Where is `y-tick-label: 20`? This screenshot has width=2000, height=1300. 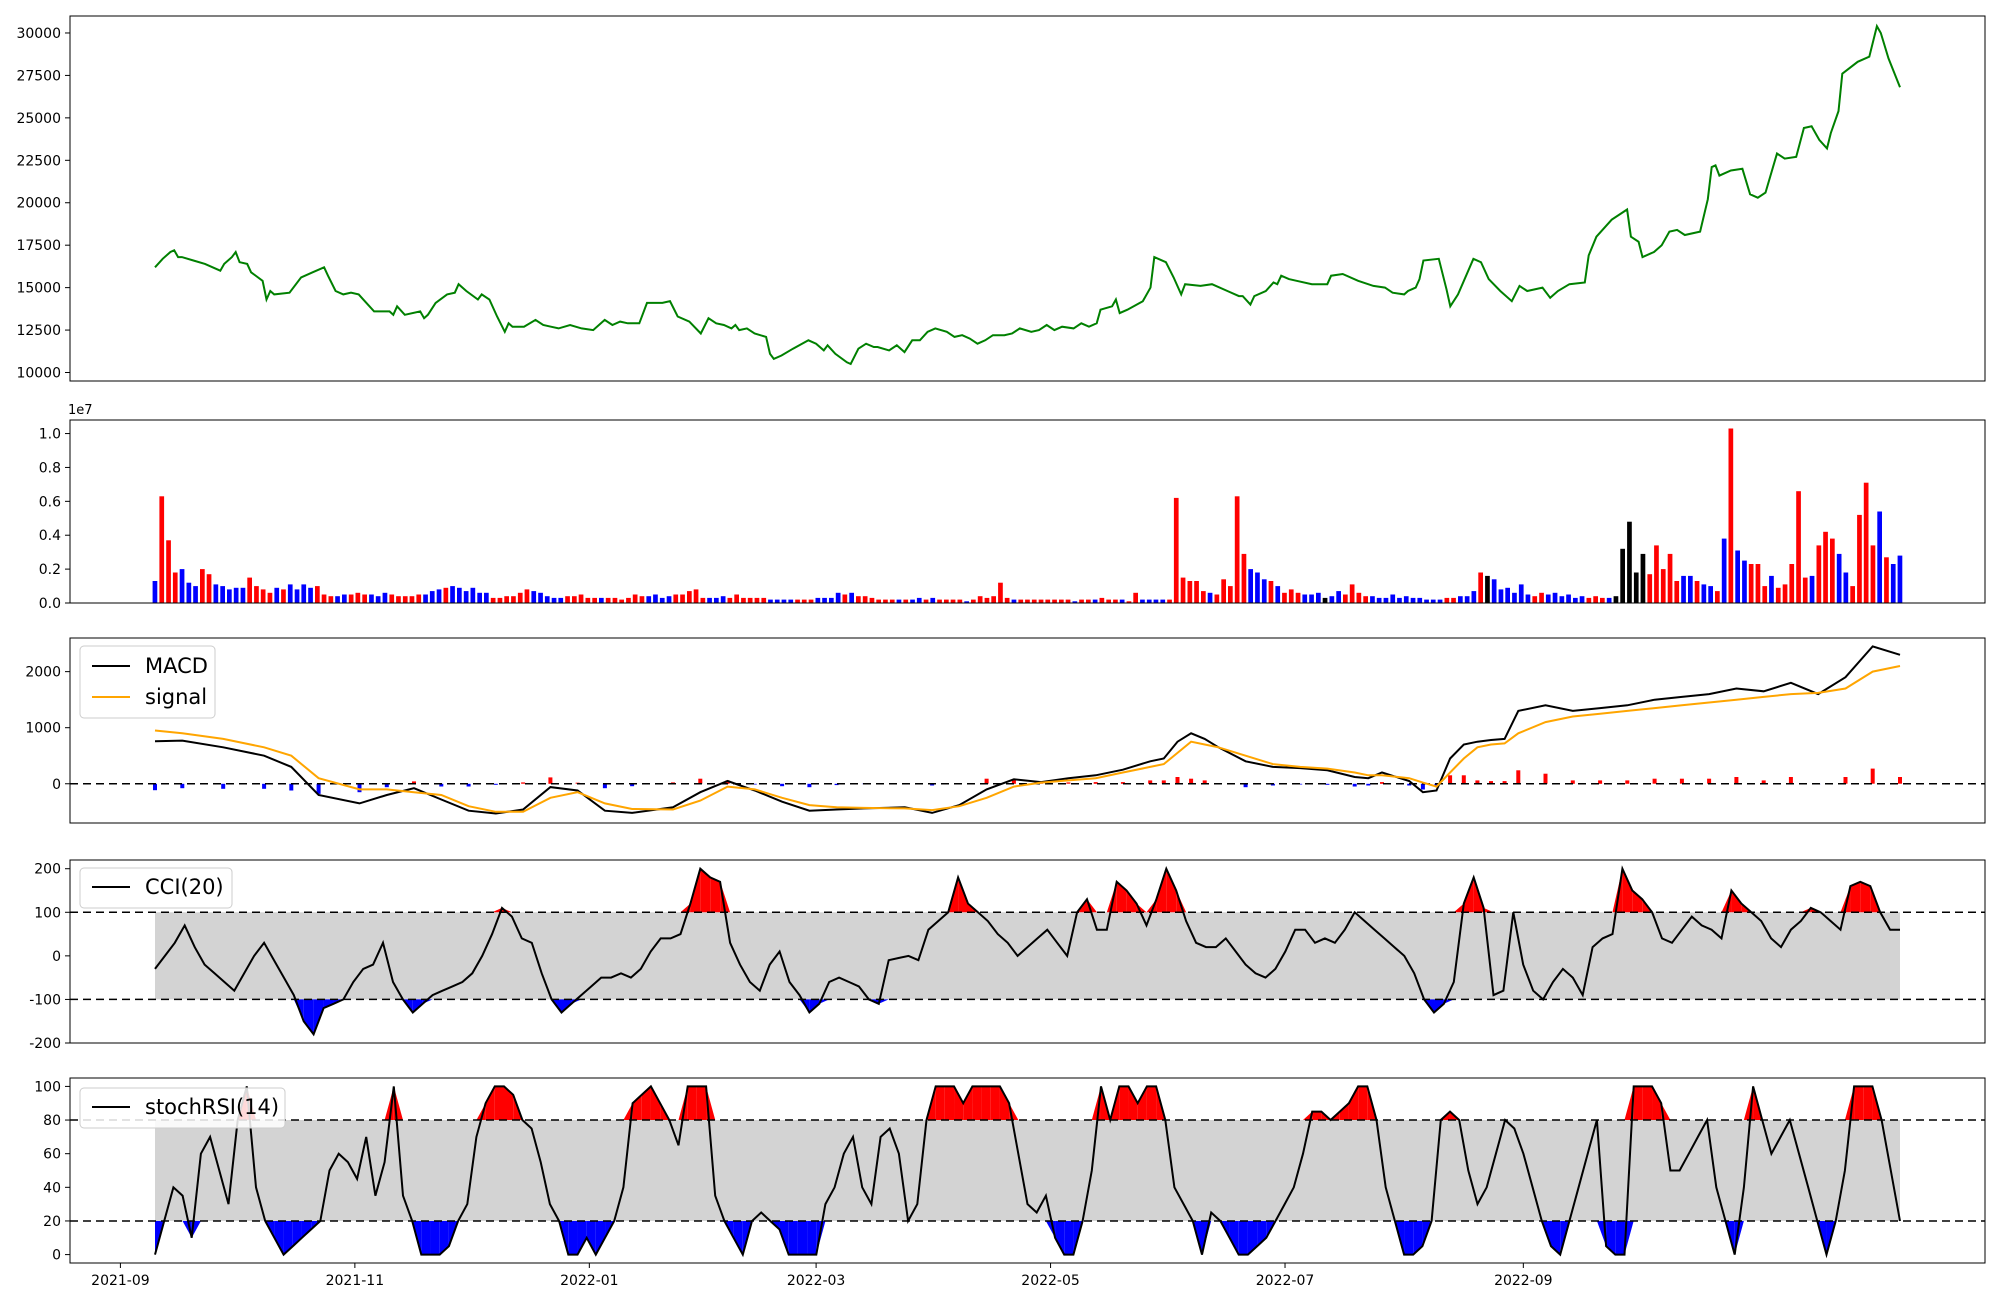 y-tick-label: 20 is located at coordinates (52, 1222).